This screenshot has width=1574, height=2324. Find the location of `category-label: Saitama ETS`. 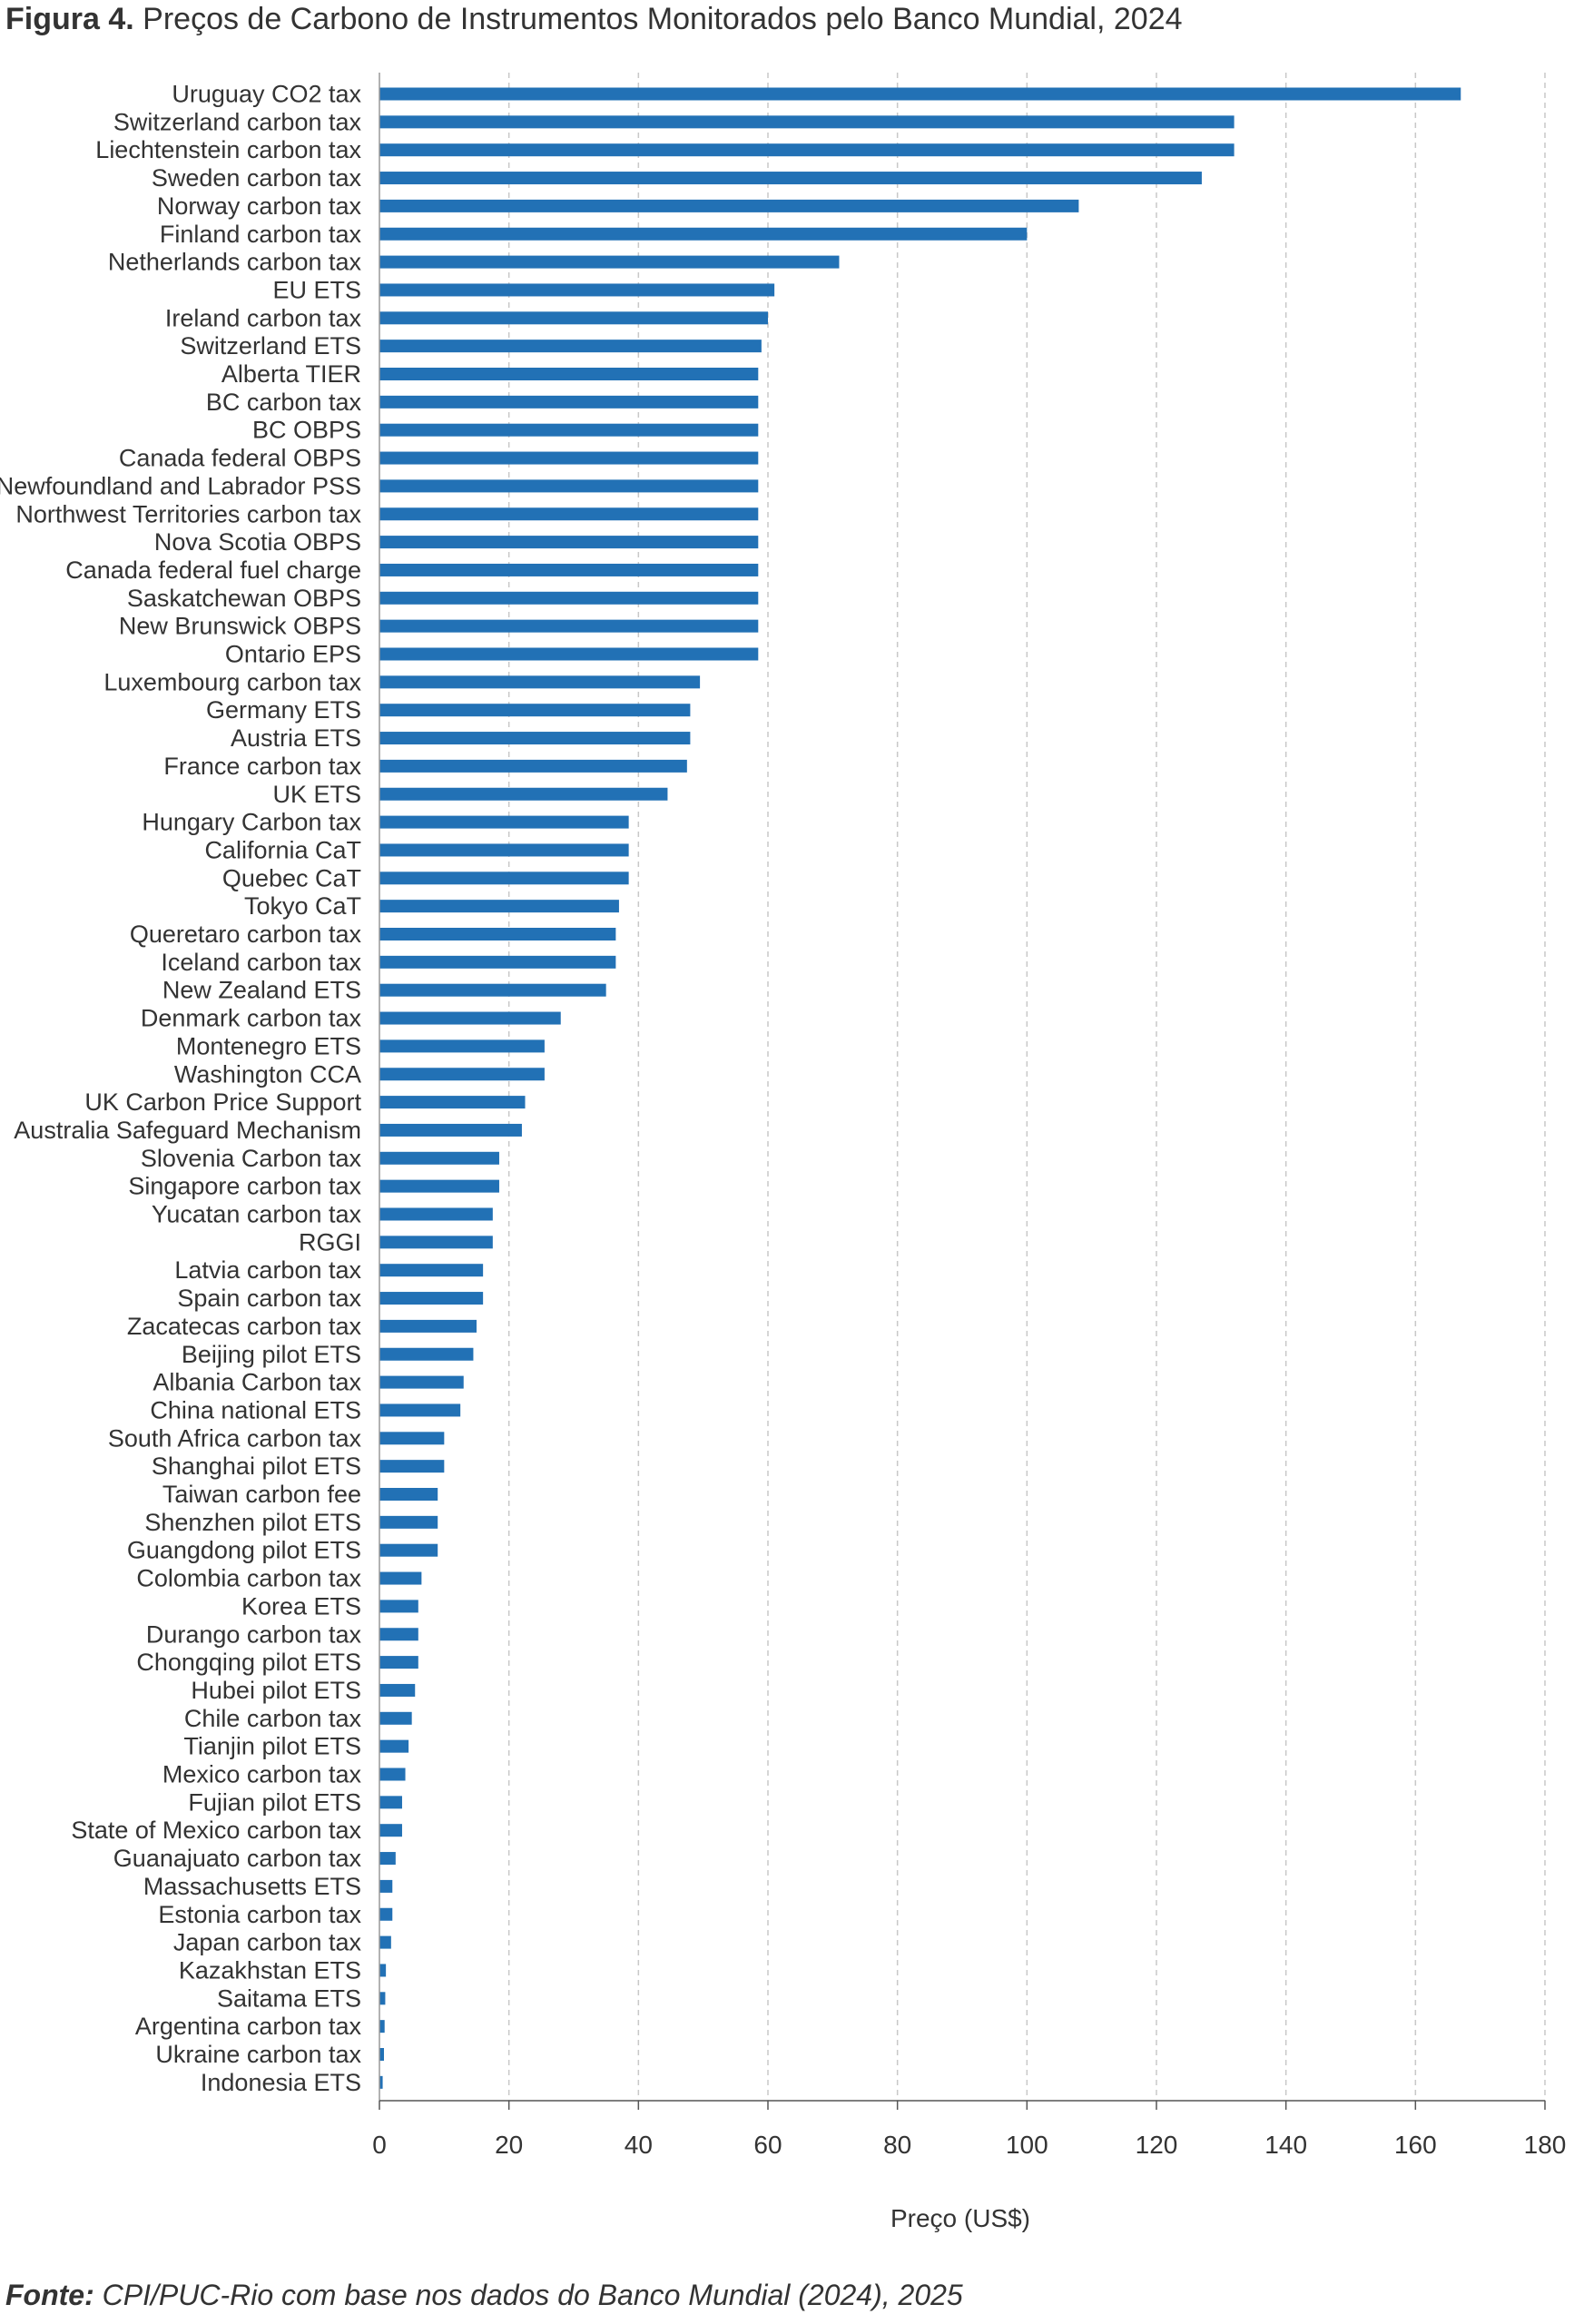

category-label: Saitama ETS is located at coordinates (289, 1998).